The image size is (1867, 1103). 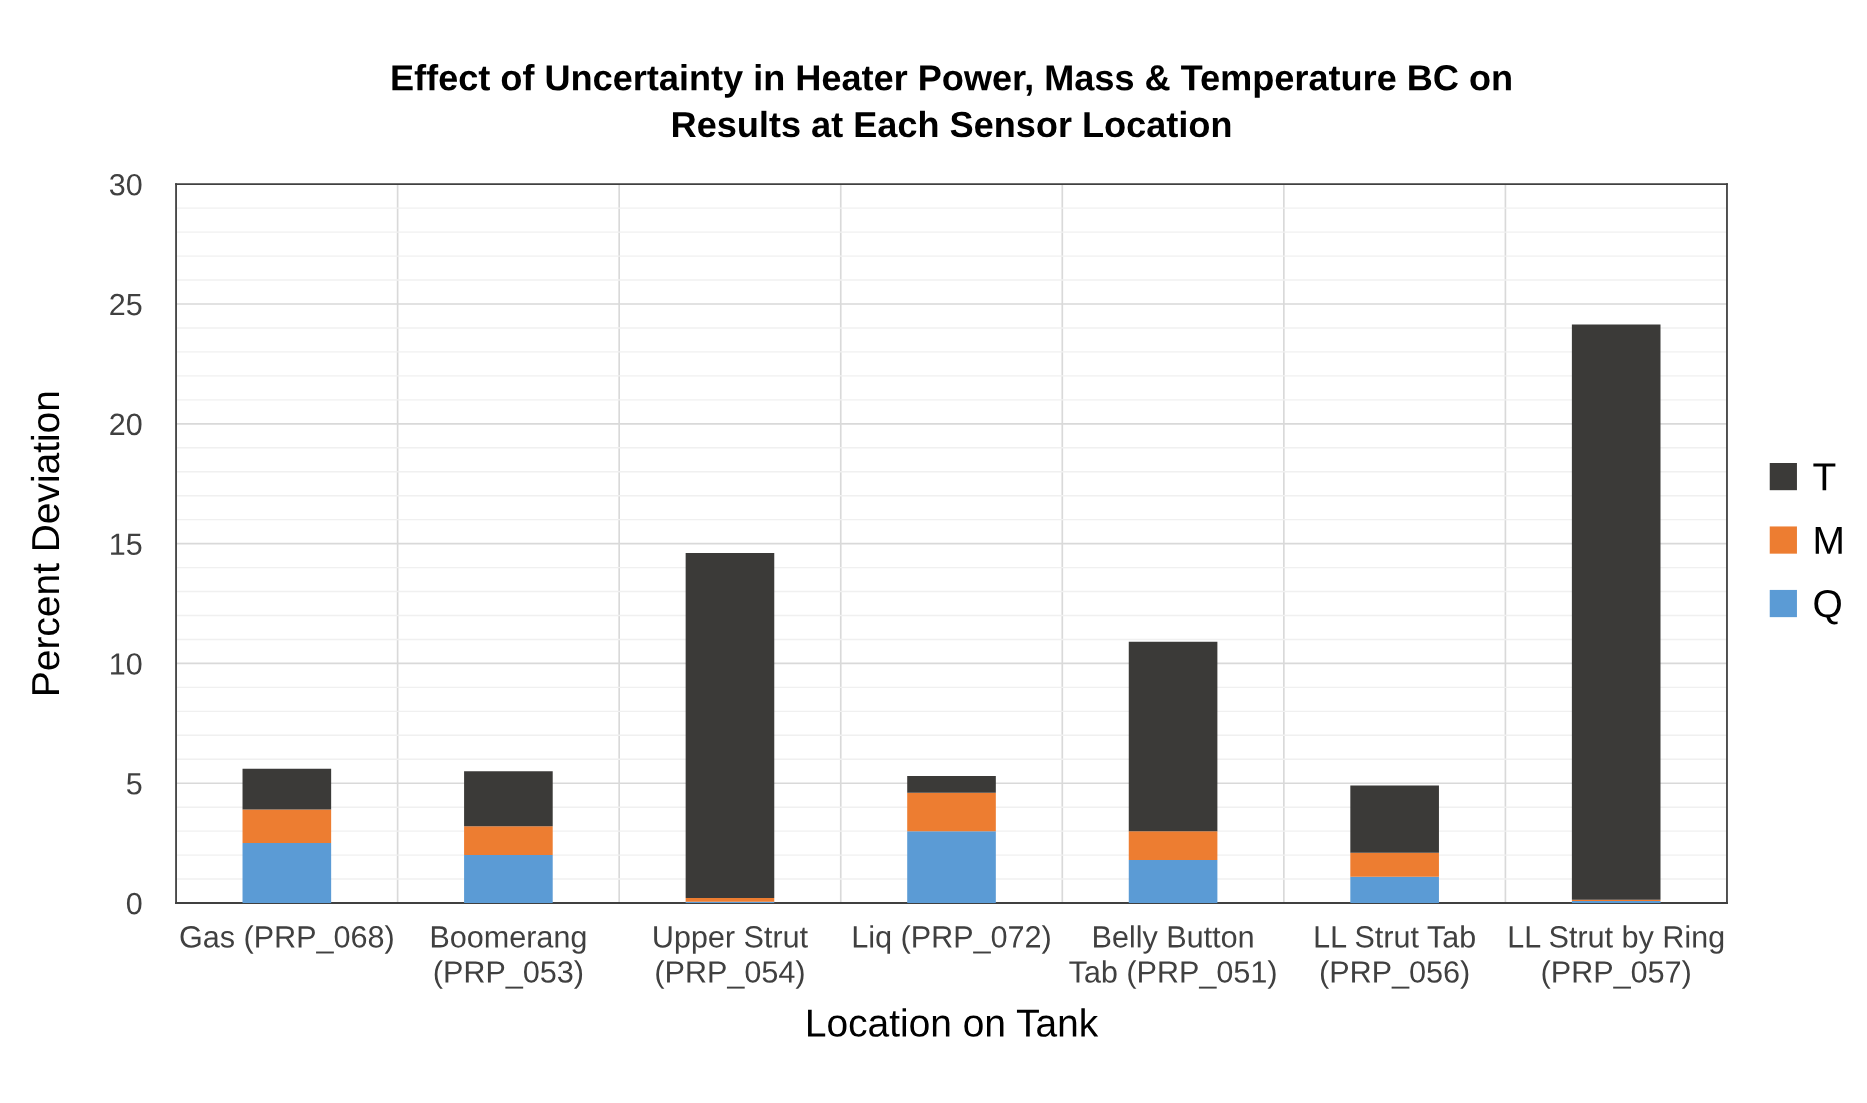 I want to click on x-axis-title: Location on Tank, so click(x=953, y=1022).